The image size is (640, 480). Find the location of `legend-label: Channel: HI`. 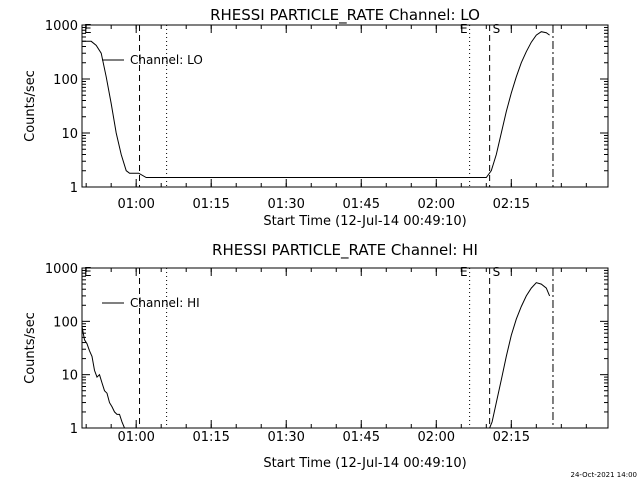

legend-label: Channel: HI is located at coordinates (165, 303).